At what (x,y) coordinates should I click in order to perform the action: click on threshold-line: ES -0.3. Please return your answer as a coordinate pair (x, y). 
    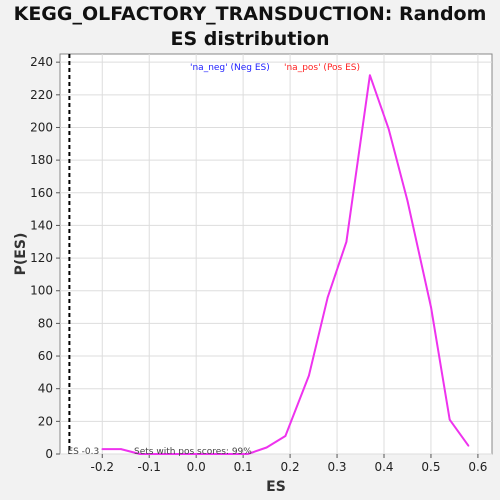
    Looking at the image, I should click on (83, 255).